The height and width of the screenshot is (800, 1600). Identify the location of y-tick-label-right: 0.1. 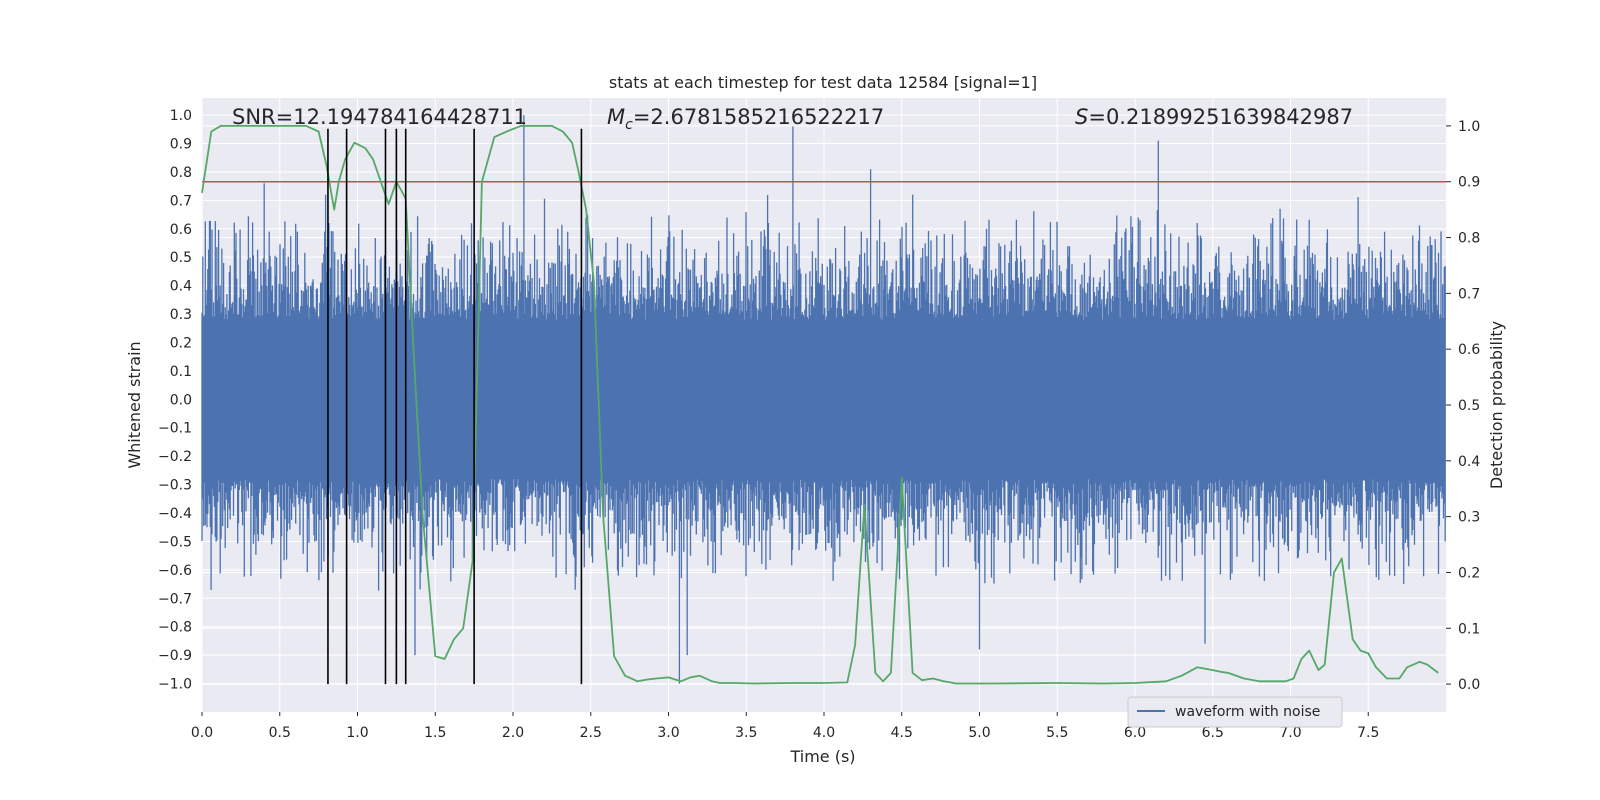
(1469, 629).